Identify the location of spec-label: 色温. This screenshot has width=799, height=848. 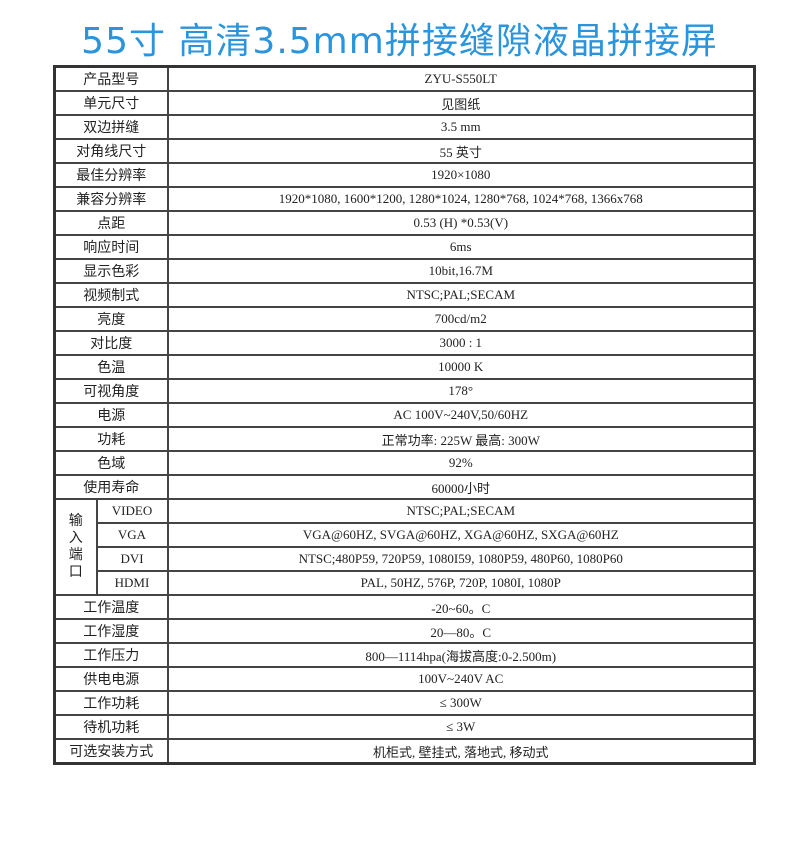
(111, 367).